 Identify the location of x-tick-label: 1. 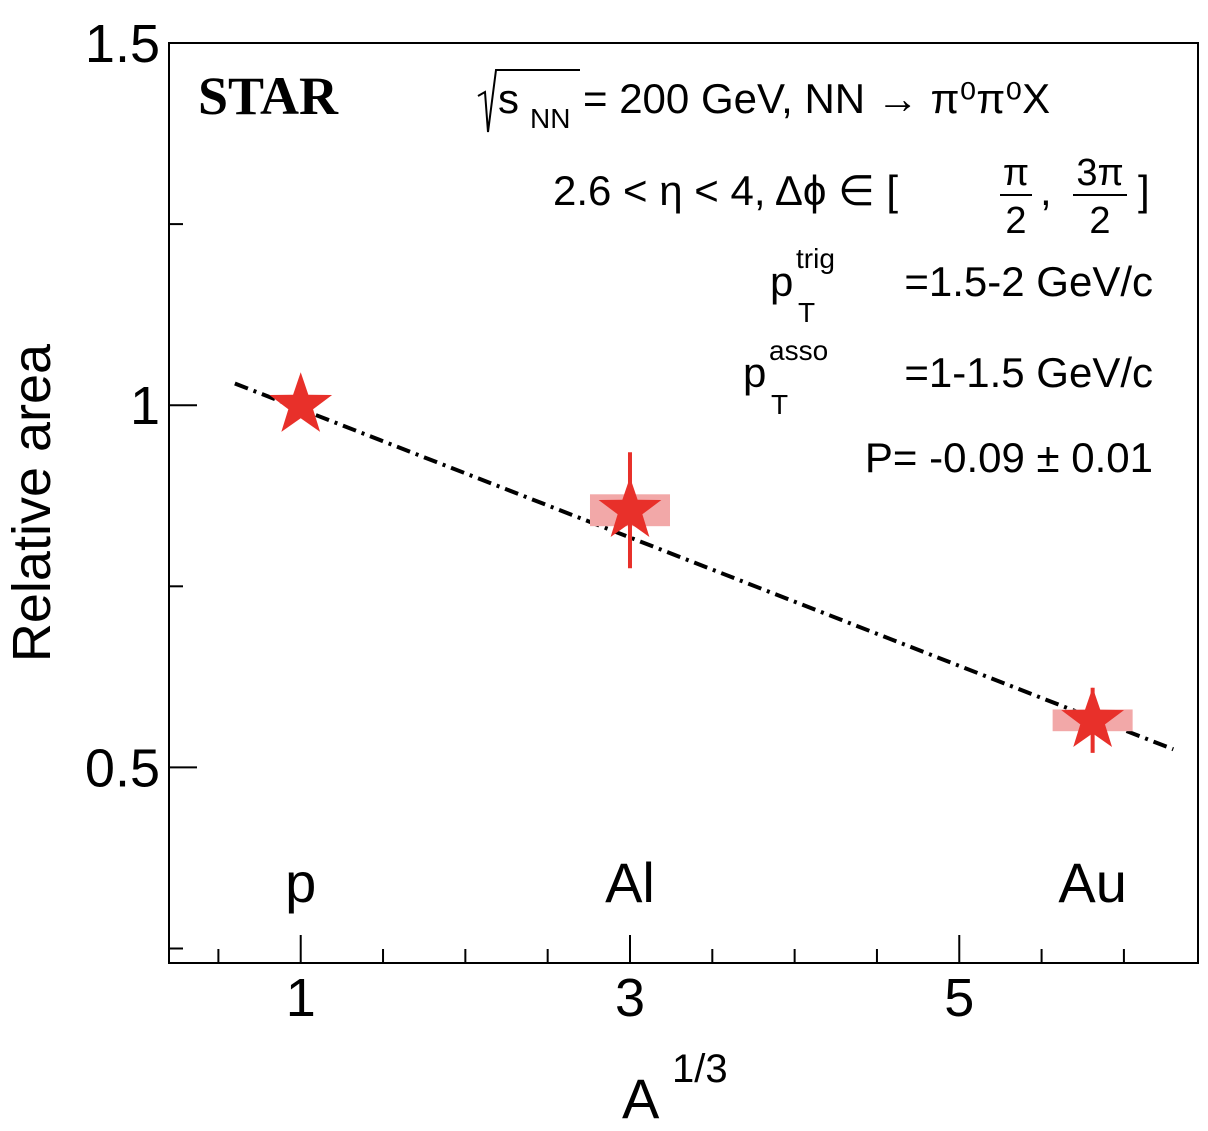
(301, 998).